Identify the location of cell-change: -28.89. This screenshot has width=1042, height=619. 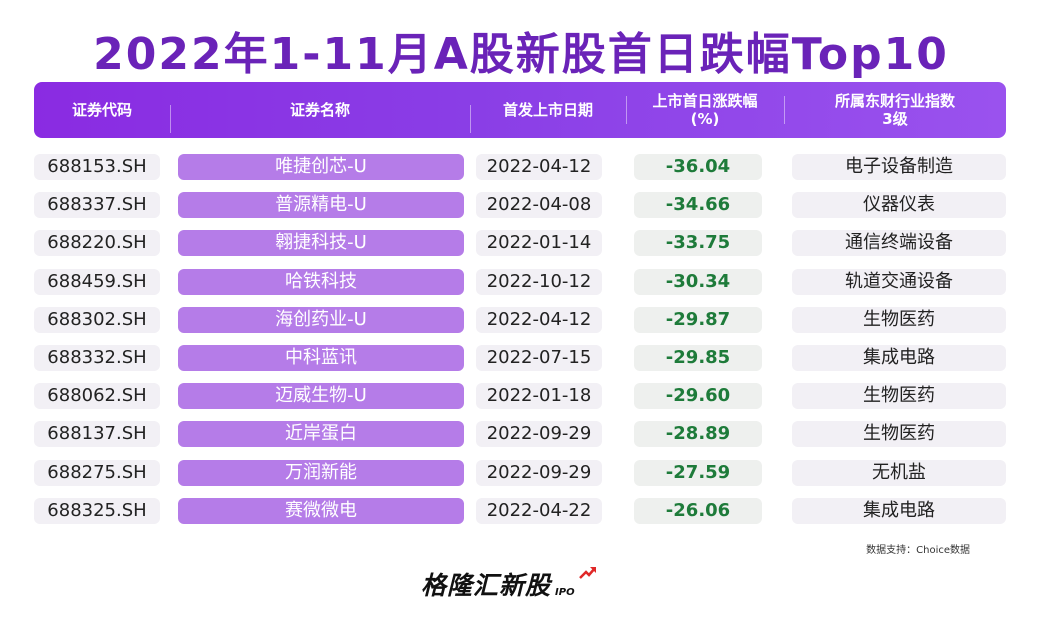
(698, 434).